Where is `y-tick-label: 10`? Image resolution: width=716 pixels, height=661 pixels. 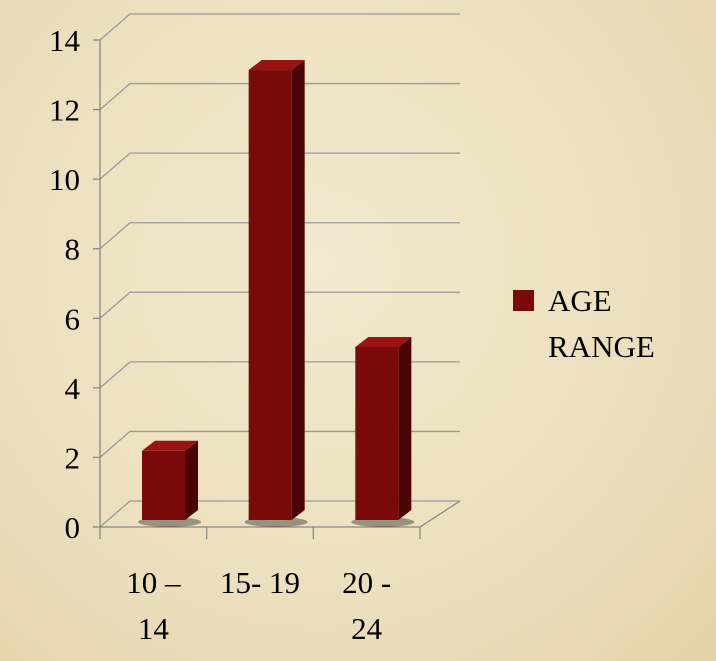 y-tick-label: 10 is located at coordinates (64, 179).